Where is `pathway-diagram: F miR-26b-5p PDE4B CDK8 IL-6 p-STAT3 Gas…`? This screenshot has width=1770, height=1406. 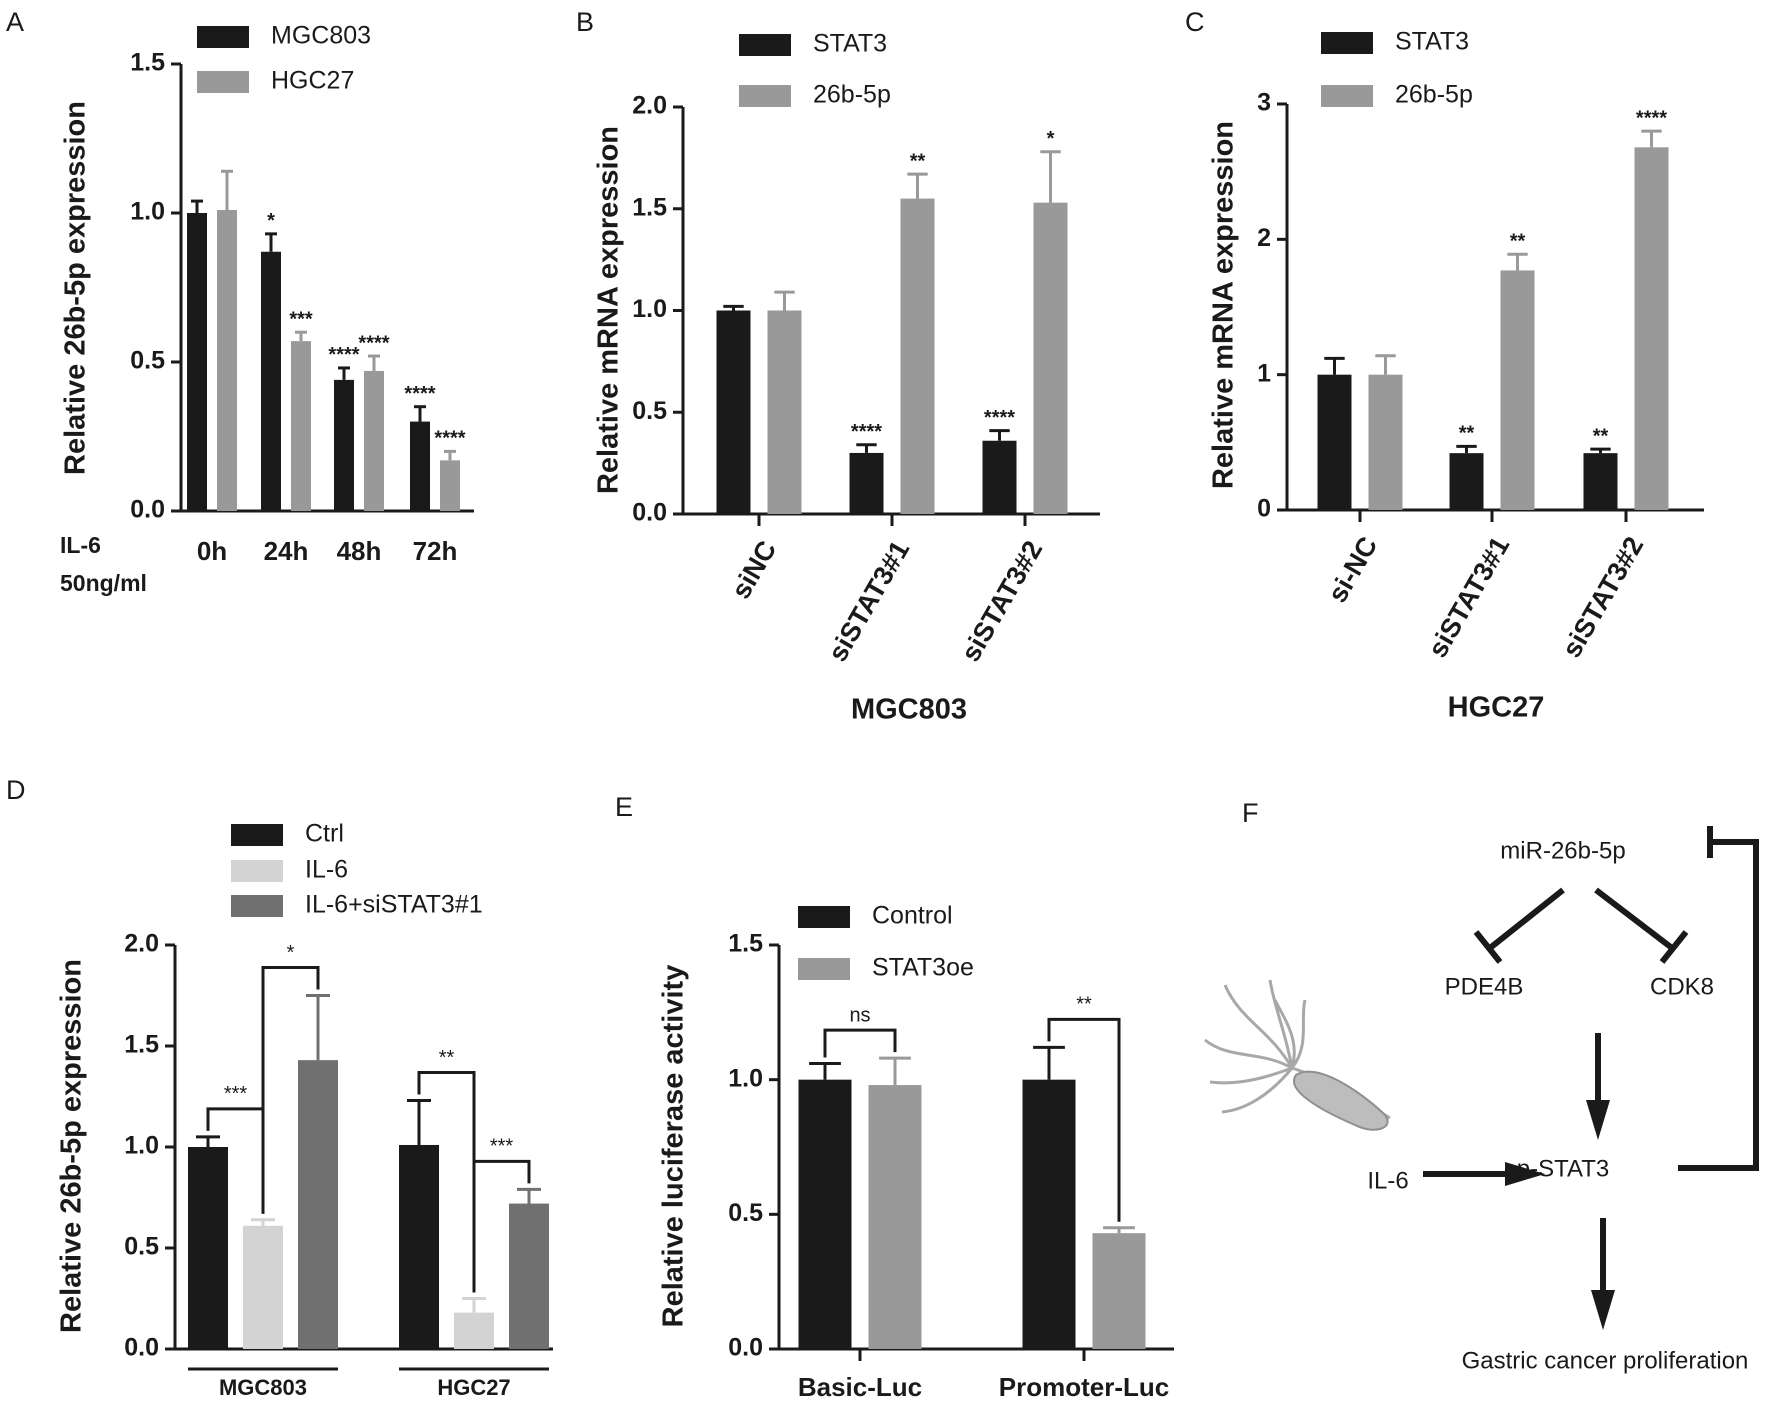
pathway-diagram: F miR-26b-5p PDE4B CDK8 IL-6 p-STAT3 Gas… is located at coordinates (1481, 1086).